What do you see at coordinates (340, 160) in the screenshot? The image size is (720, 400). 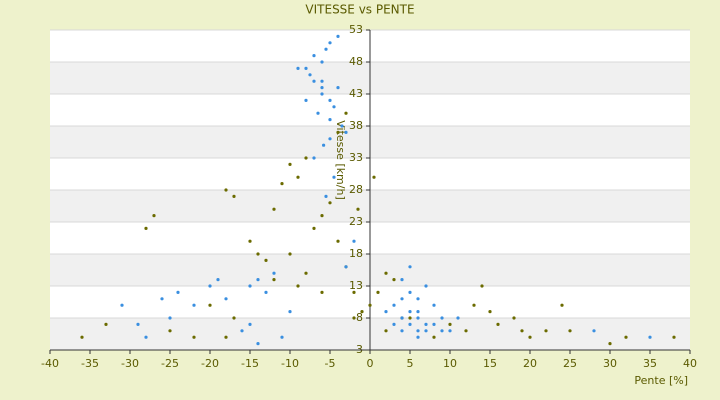 I see `y-axis-label: Vitesse [km/h]` at bounding box center [340, 160].